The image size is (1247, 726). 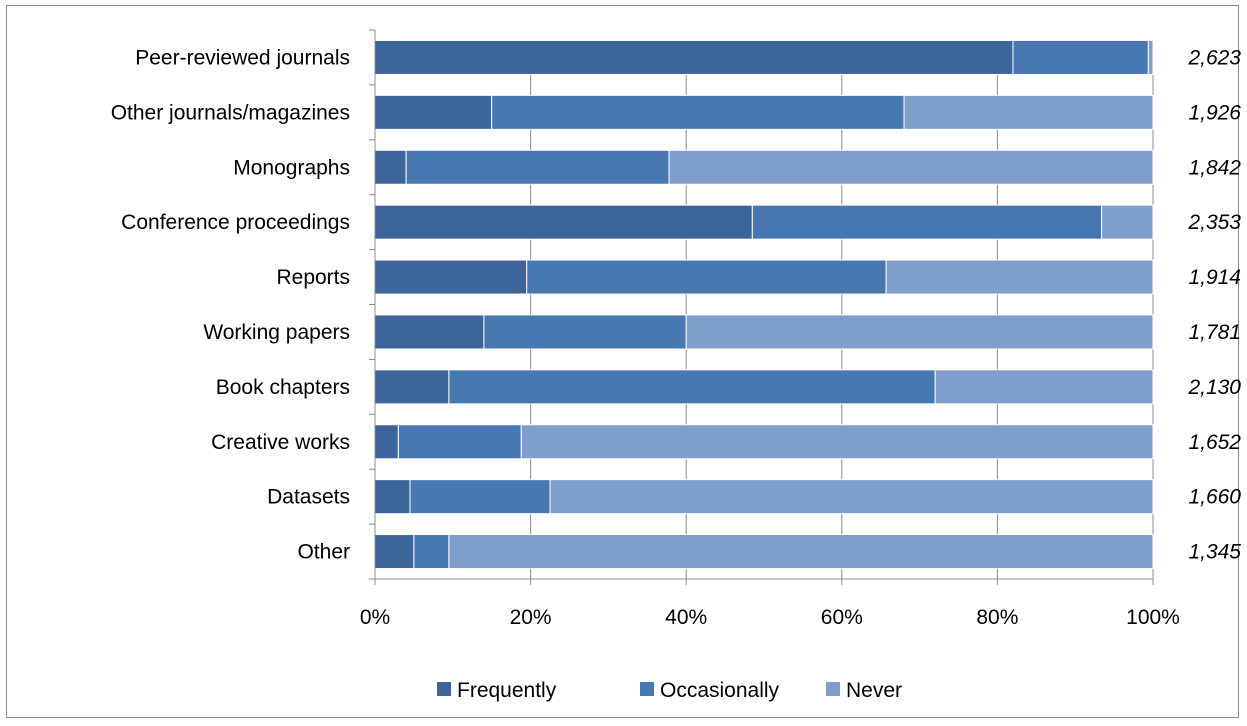 What do you see at coordinates (1214, 57) in the screenshot?
I see `count-label: 2,623` at bounding box center [1214, 57].